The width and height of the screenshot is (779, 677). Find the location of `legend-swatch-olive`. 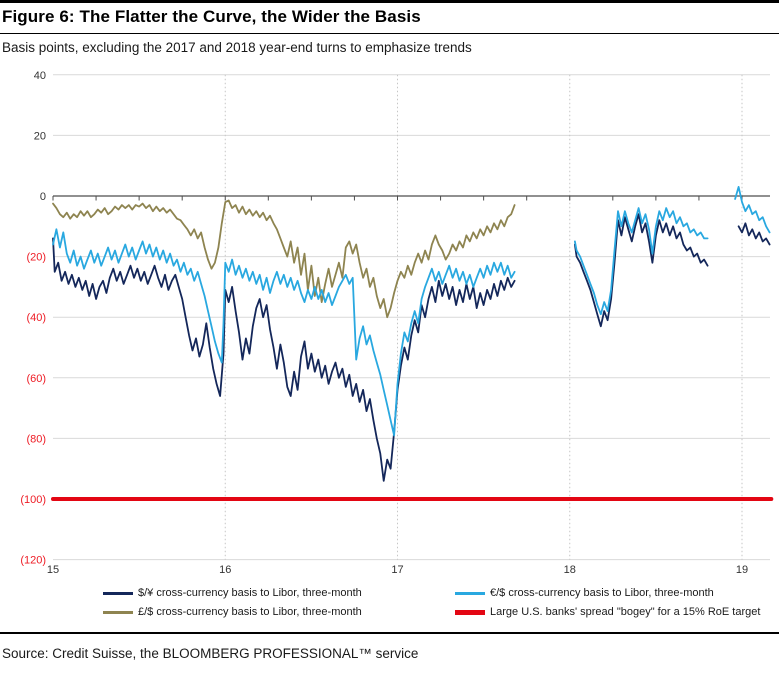

legend-swatch-olive is located at coordinates (118, 612).